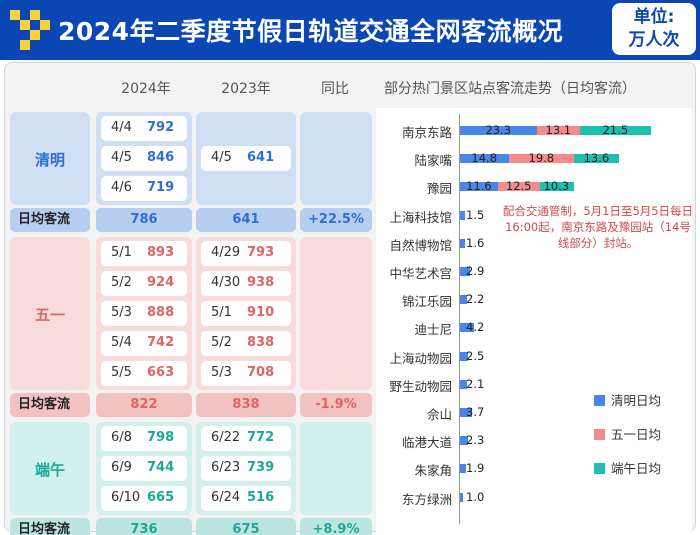  What do you see at coordinates (311, 31) in the screenshot?
I see `page-title: 2024年二季度节假日轨道交通全网客流概况` at bounding box center [311, 31].